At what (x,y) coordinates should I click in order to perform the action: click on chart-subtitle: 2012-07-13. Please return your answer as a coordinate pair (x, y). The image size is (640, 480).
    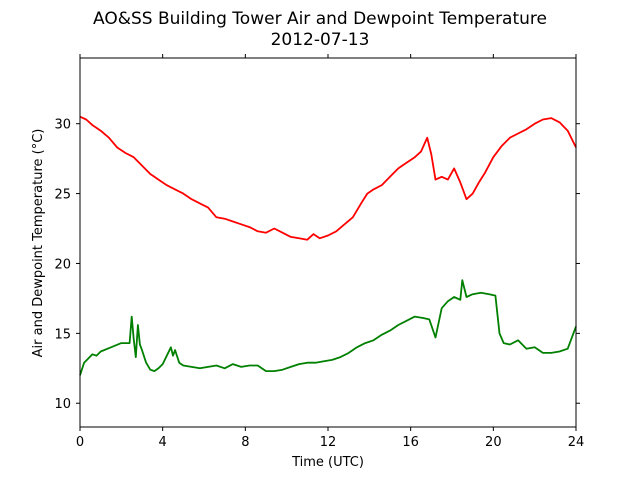
    Looking at the image, I should click on (320, 40).